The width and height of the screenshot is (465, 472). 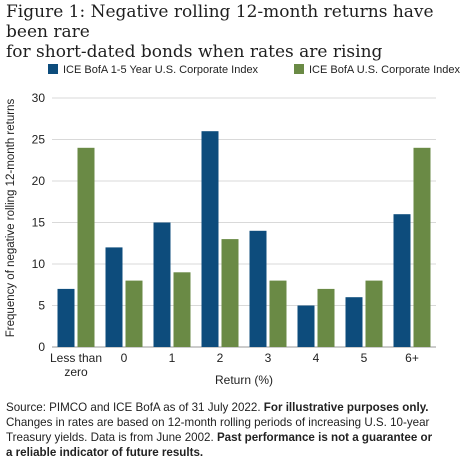 I want to click on bar-series-1-6+, so click(x=402, y=280).